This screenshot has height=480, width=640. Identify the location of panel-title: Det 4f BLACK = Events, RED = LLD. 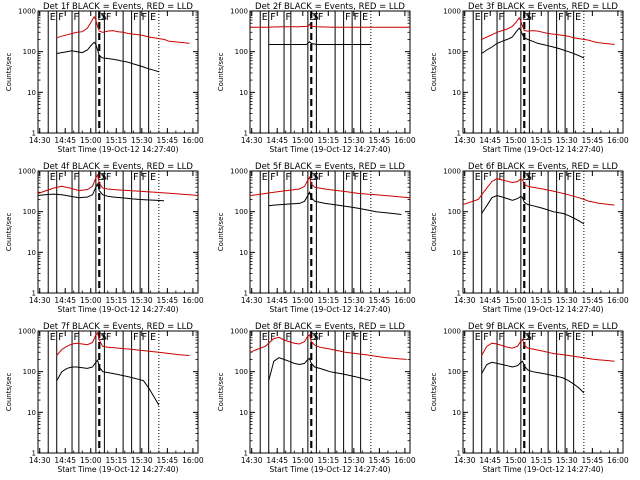
(118, 167).